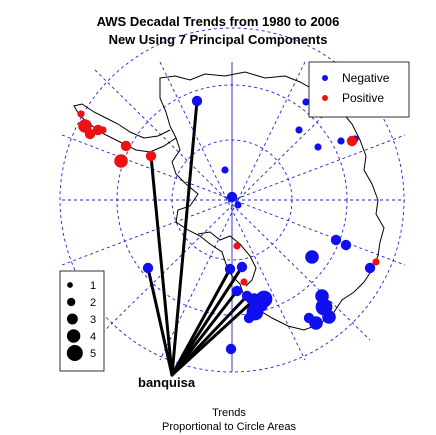 Image resolution: width=436 pixels, height=435 pixels. Describe the element at coordinates (227, 259) in the screenshot. I see `ice-shelf-coast` at that location.